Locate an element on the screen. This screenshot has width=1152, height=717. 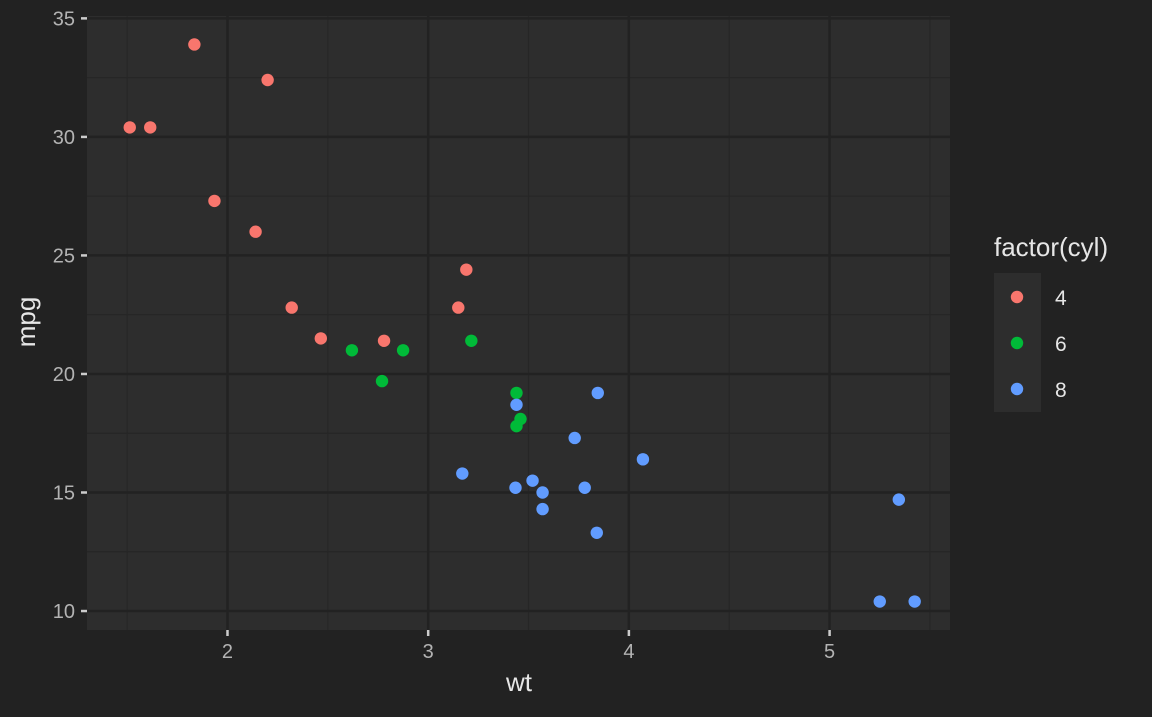
y-tick-label: 15 is located at coordinates (64, 494).